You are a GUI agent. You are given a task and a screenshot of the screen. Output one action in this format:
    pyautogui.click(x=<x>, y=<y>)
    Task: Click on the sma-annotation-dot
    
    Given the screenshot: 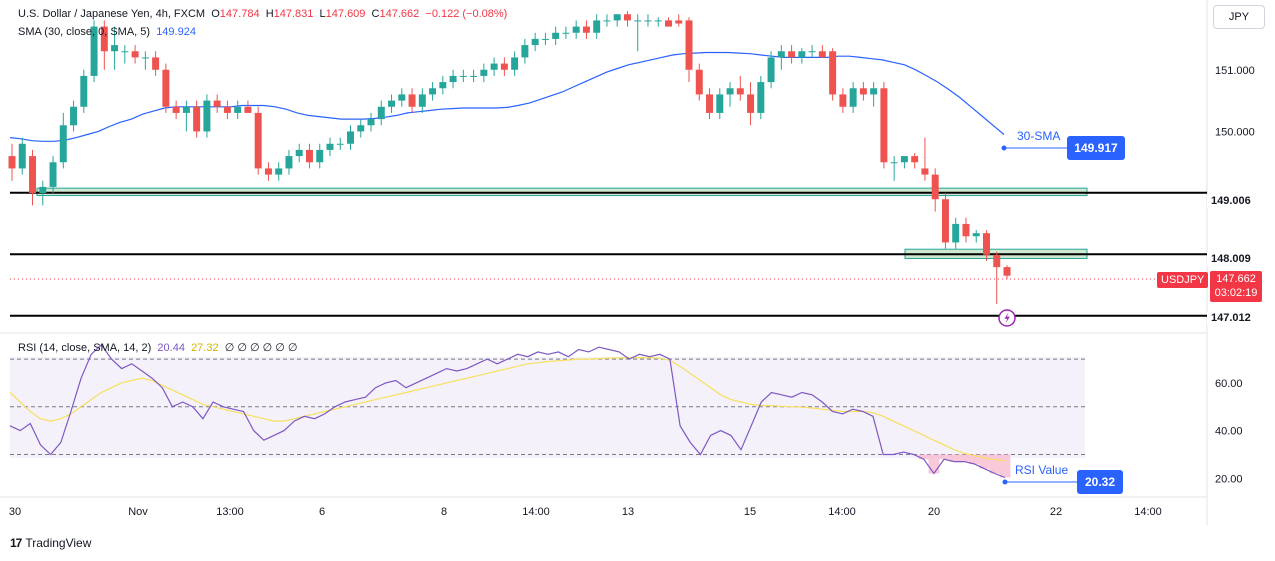 What is the action you would take?
    pyautogui.click(x=1004, y=148)
    